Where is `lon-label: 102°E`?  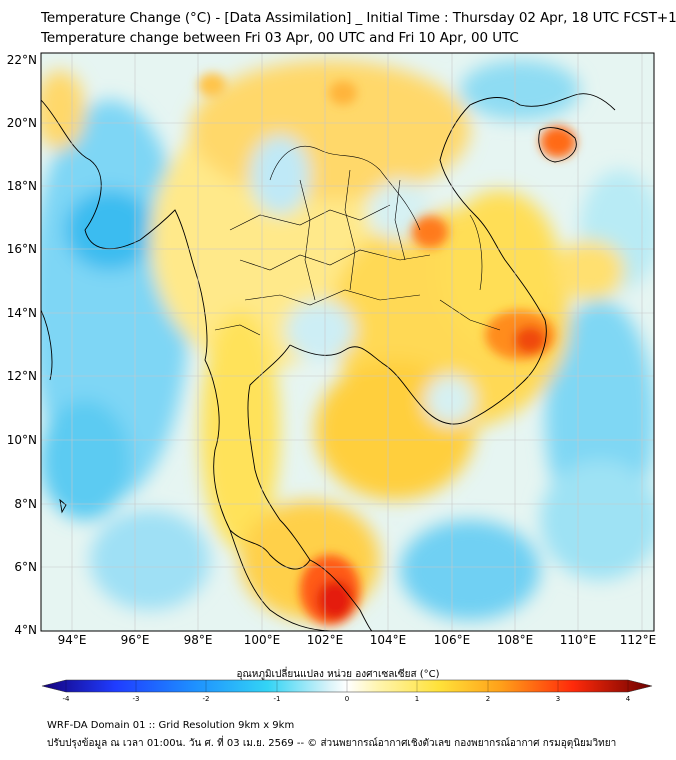 lon-label: 102°E is located at coordinates (325, 640).